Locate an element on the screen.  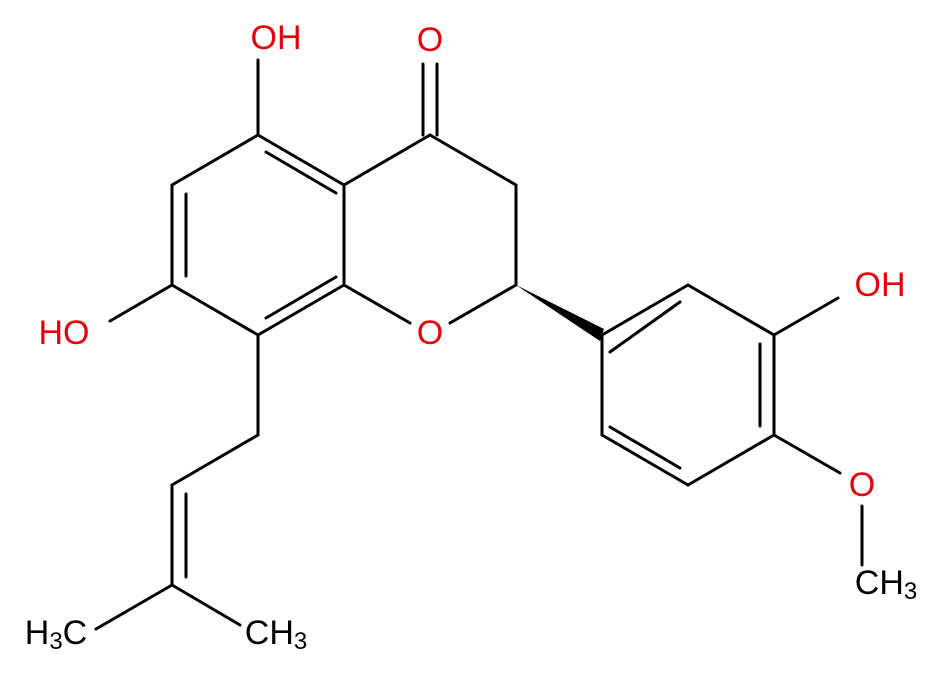
label-text: H is located at coordinates (37, 633).